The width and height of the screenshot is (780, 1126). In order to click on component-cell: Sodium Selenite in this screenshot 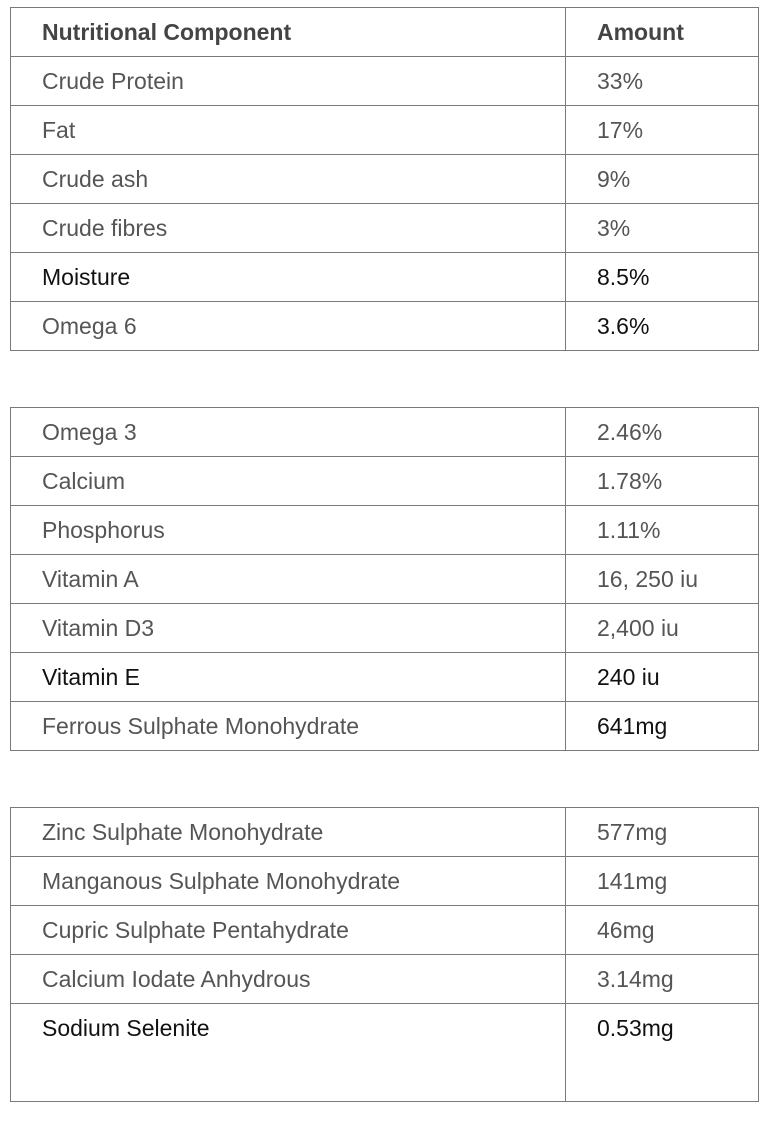, I will do `click(288, 1052)`.